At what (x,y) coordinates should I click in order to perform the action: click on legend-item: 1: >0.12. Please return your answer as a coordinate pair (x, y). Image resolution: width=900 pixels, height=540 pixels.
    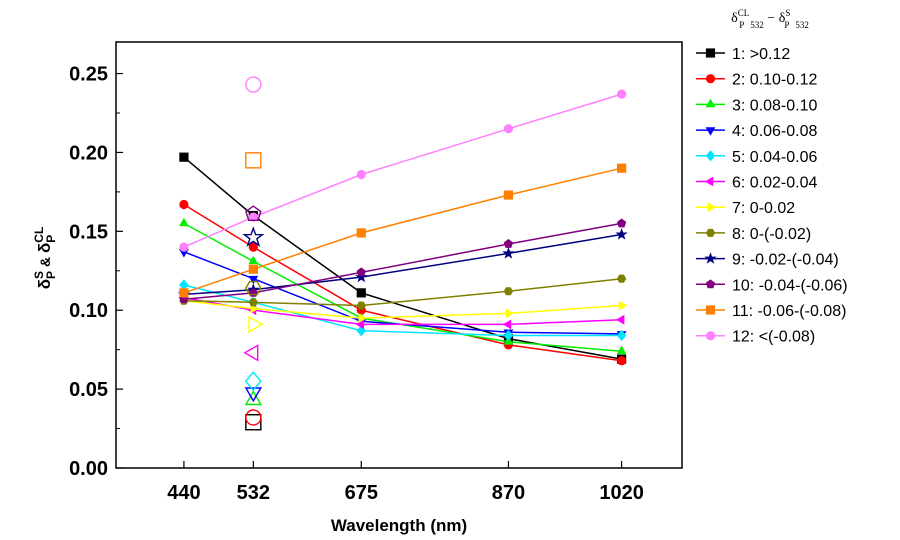
    Looking at the image, I should click on (743, 54).